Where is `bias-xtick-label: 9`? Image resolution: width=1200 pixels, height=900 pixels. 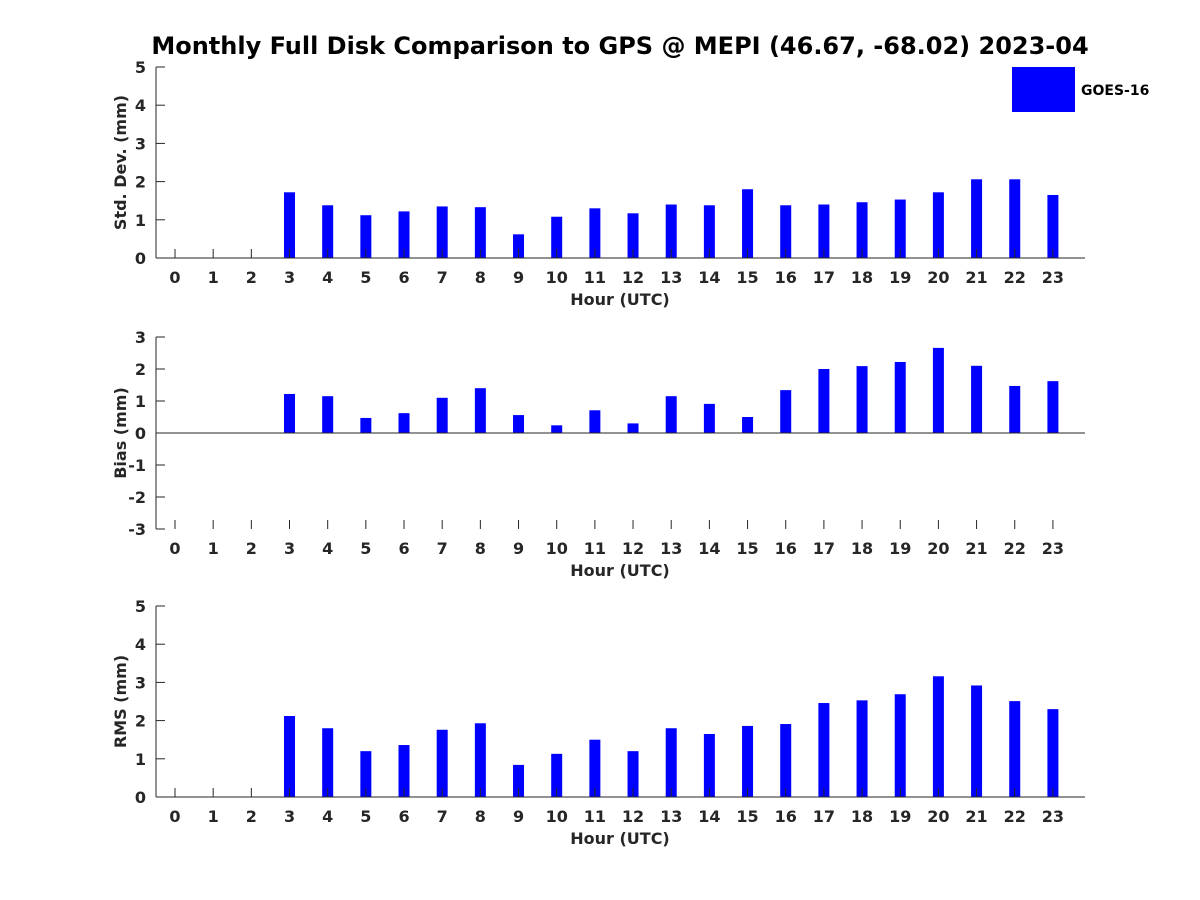 bias-xtick-label: 9 is located at coordinates (518, 548).